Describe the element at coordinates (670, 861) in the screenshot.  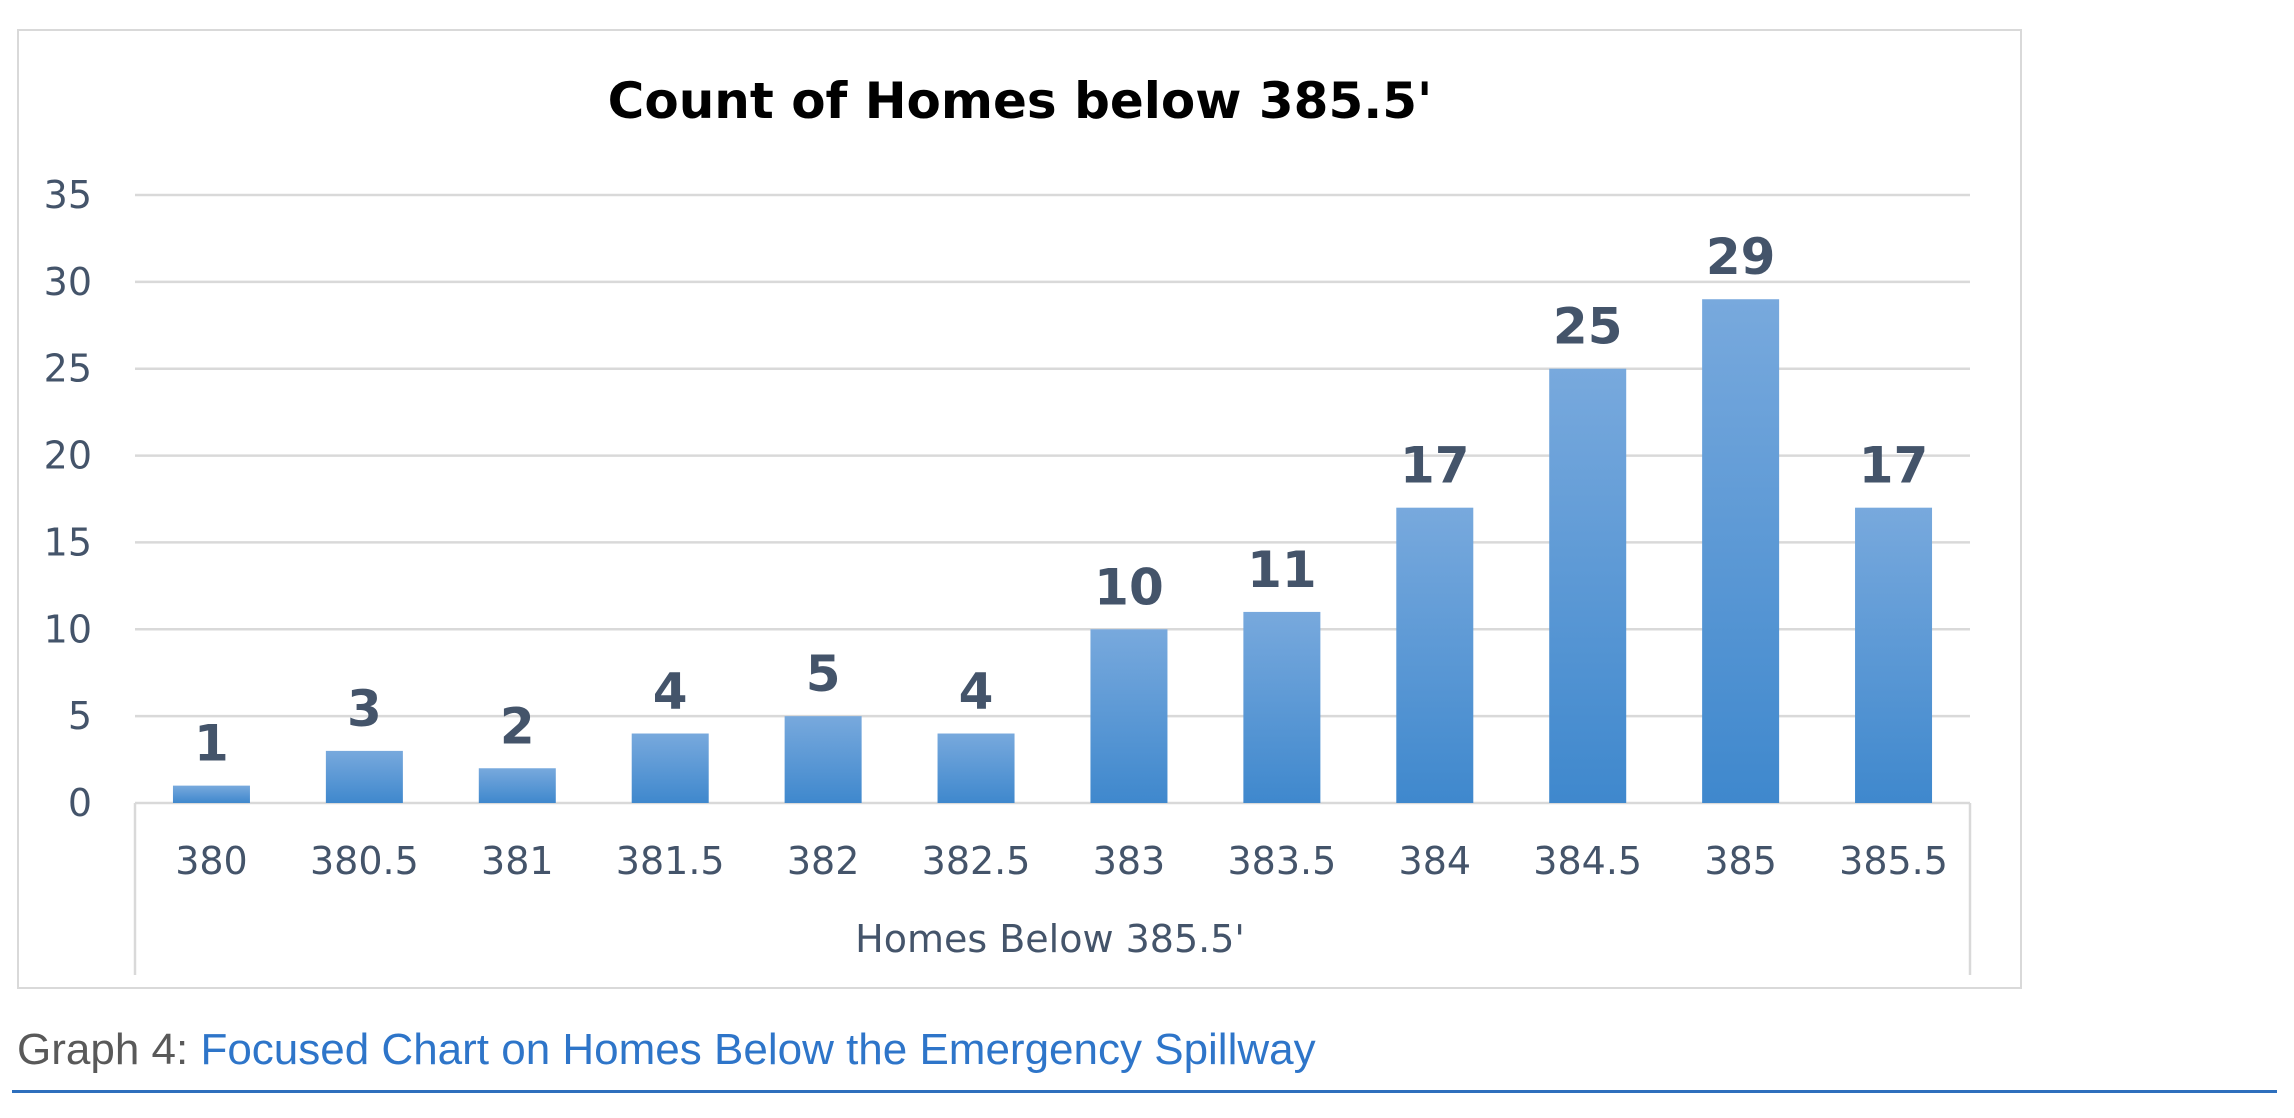
I see `x-tick-label: 381.5` at that location.